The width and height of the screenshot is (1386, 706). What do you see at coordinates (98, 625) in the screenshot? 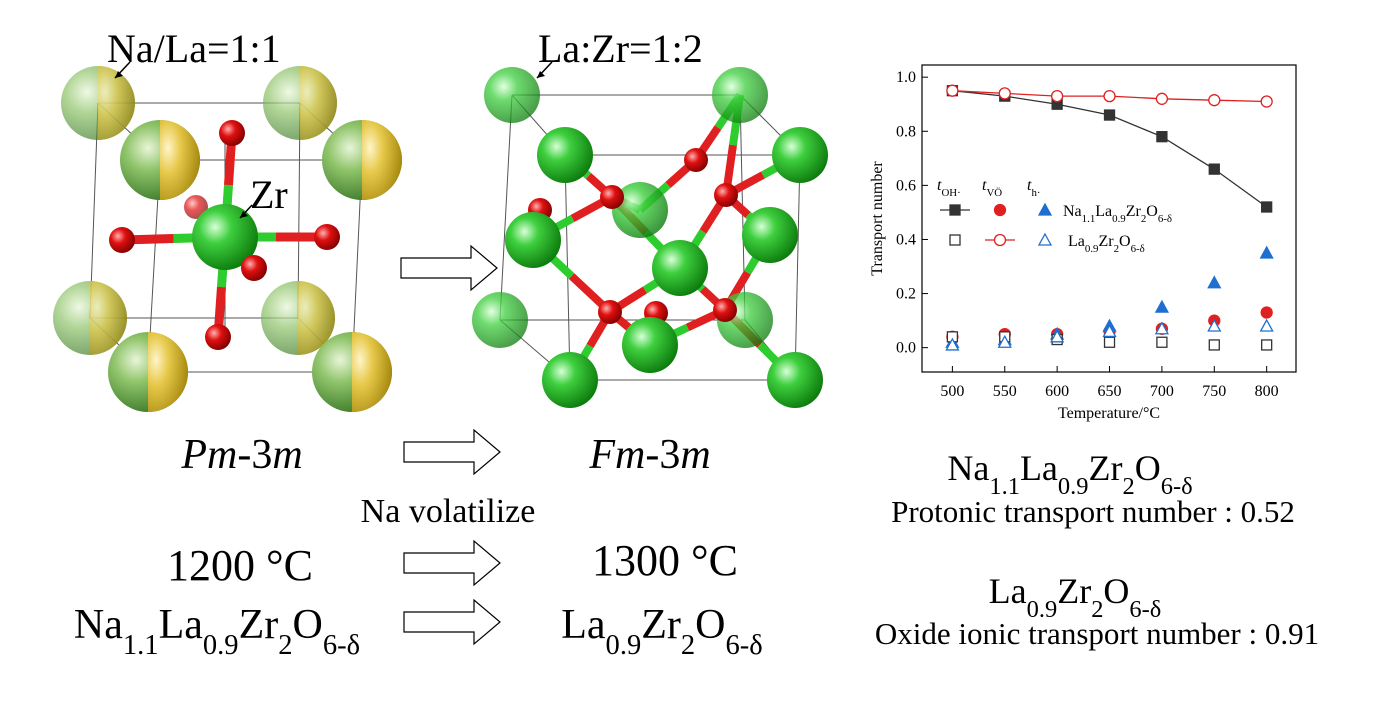
I see `text-part: Na` at bounding box center [98, 625].